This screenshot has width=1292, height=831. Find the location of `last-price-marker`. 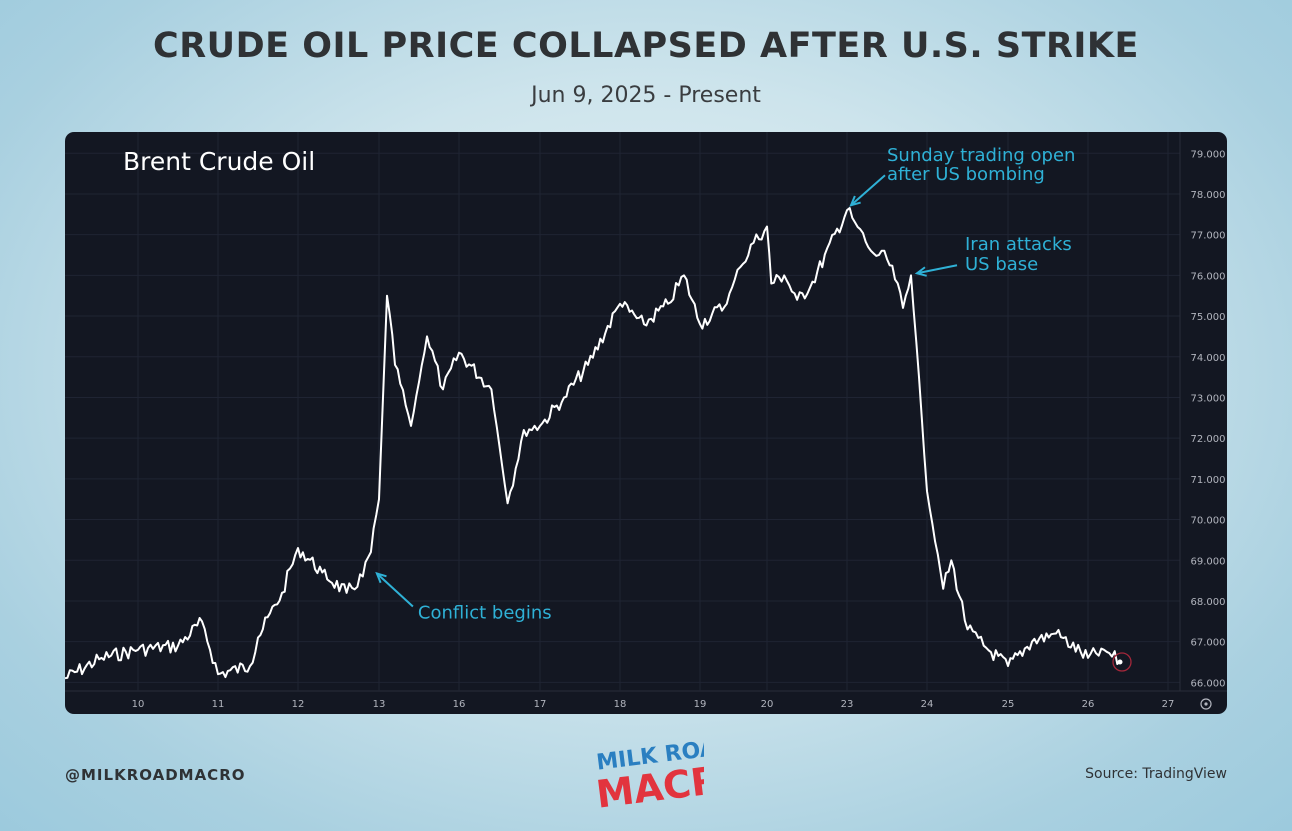

last-price-marker is located at coordinates (1122, 662).